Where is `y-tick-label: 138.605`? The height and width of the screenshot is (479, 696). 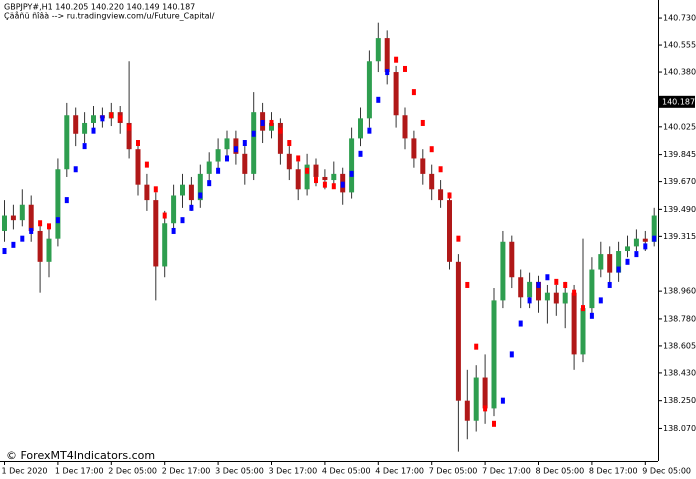 y-tick-label: 138.605 is located at coordinates (679, 345).